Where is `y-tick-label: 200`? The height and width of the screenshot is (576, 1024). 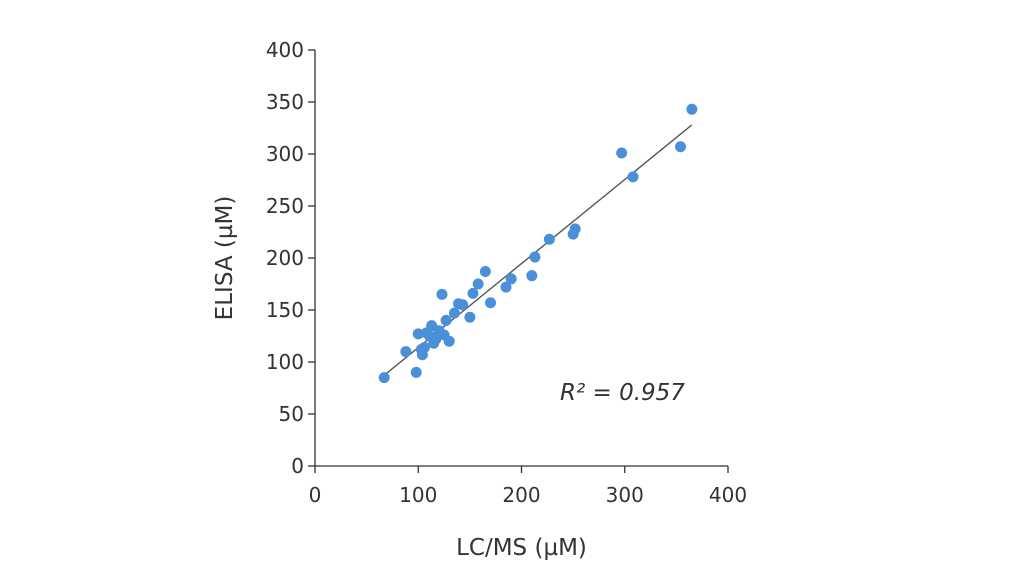
y-tick-label: 200 is located at coordinates (285, 258).